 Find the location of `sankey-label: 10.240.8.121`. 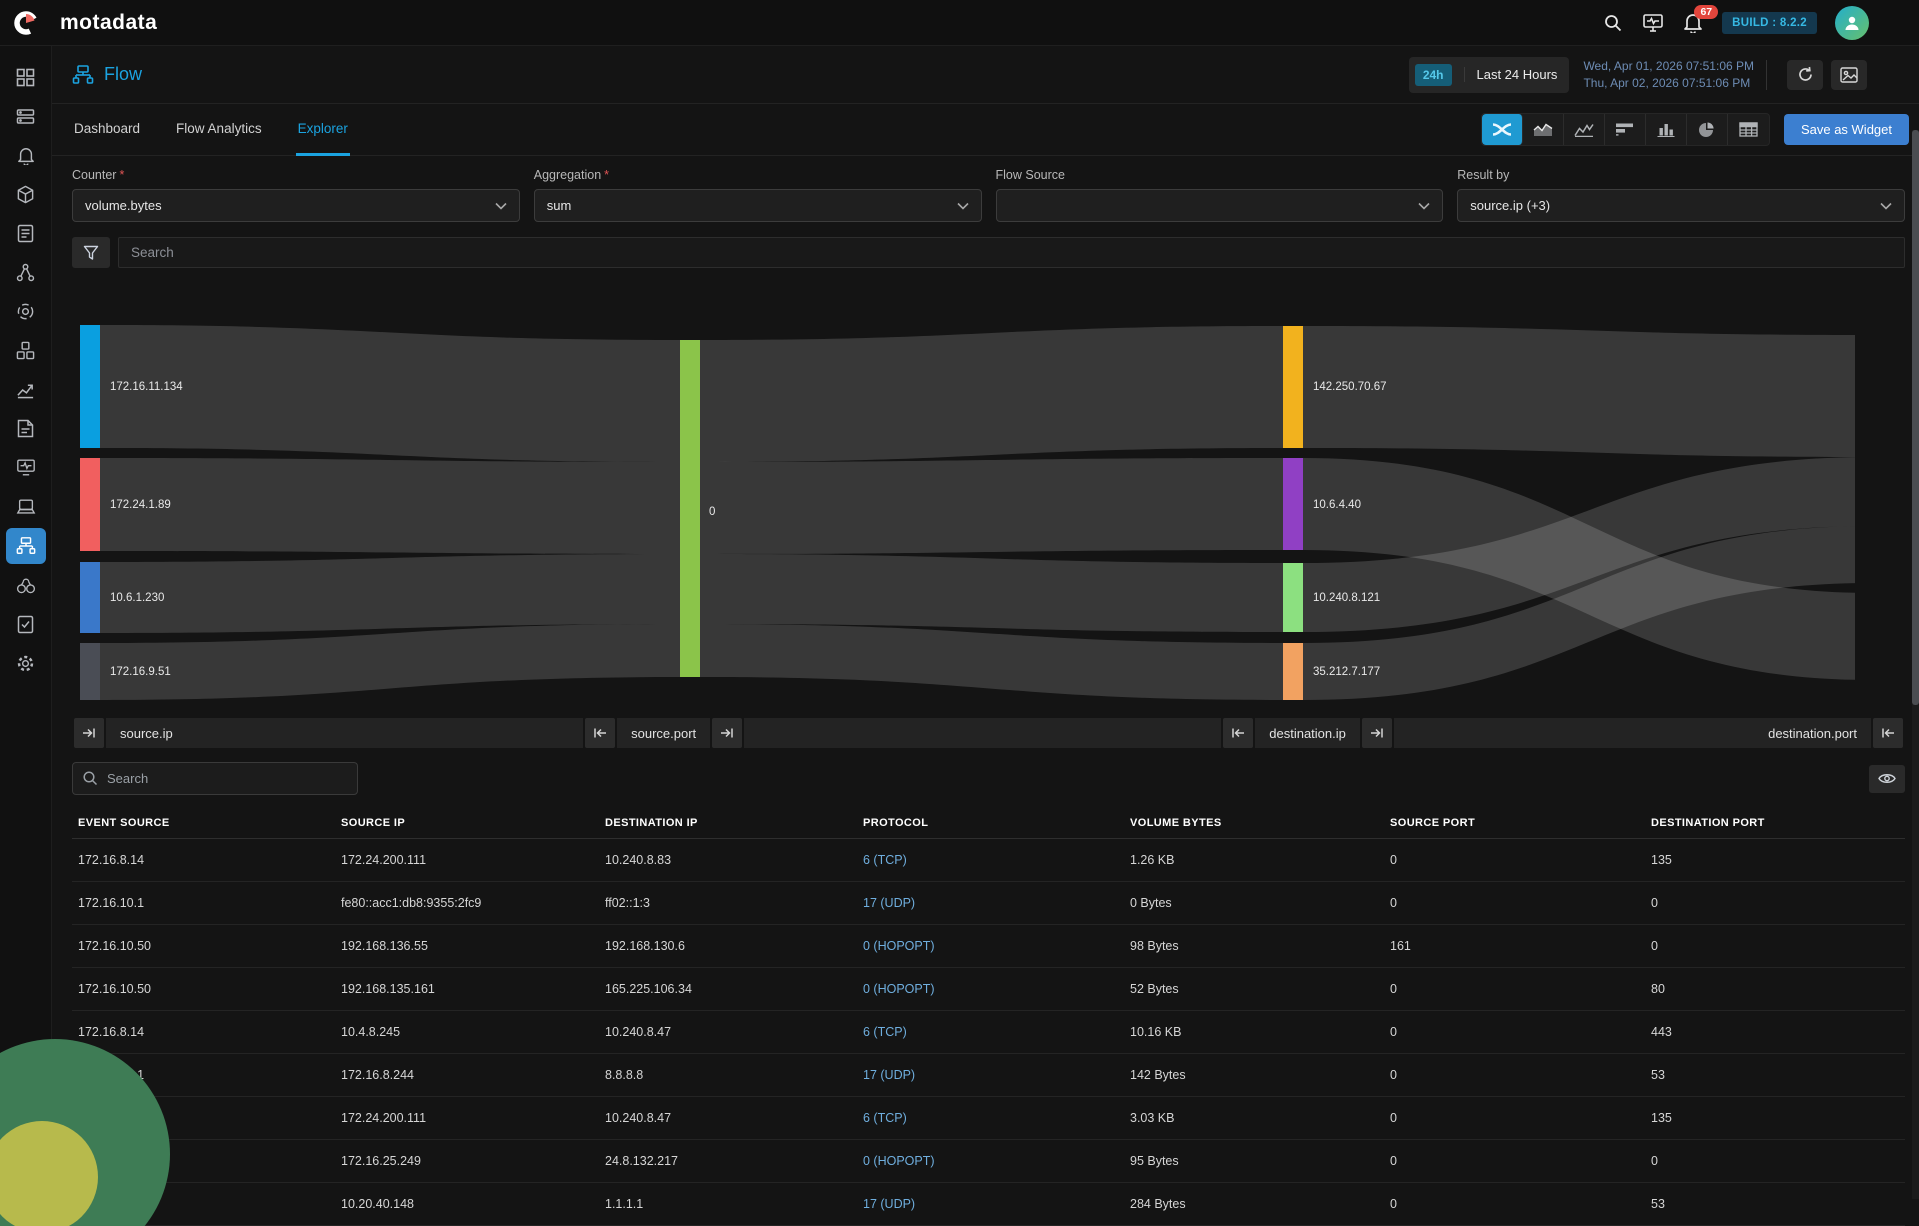

sankey-label: 10.240.8.121 is located at coordinates (1346, 598).